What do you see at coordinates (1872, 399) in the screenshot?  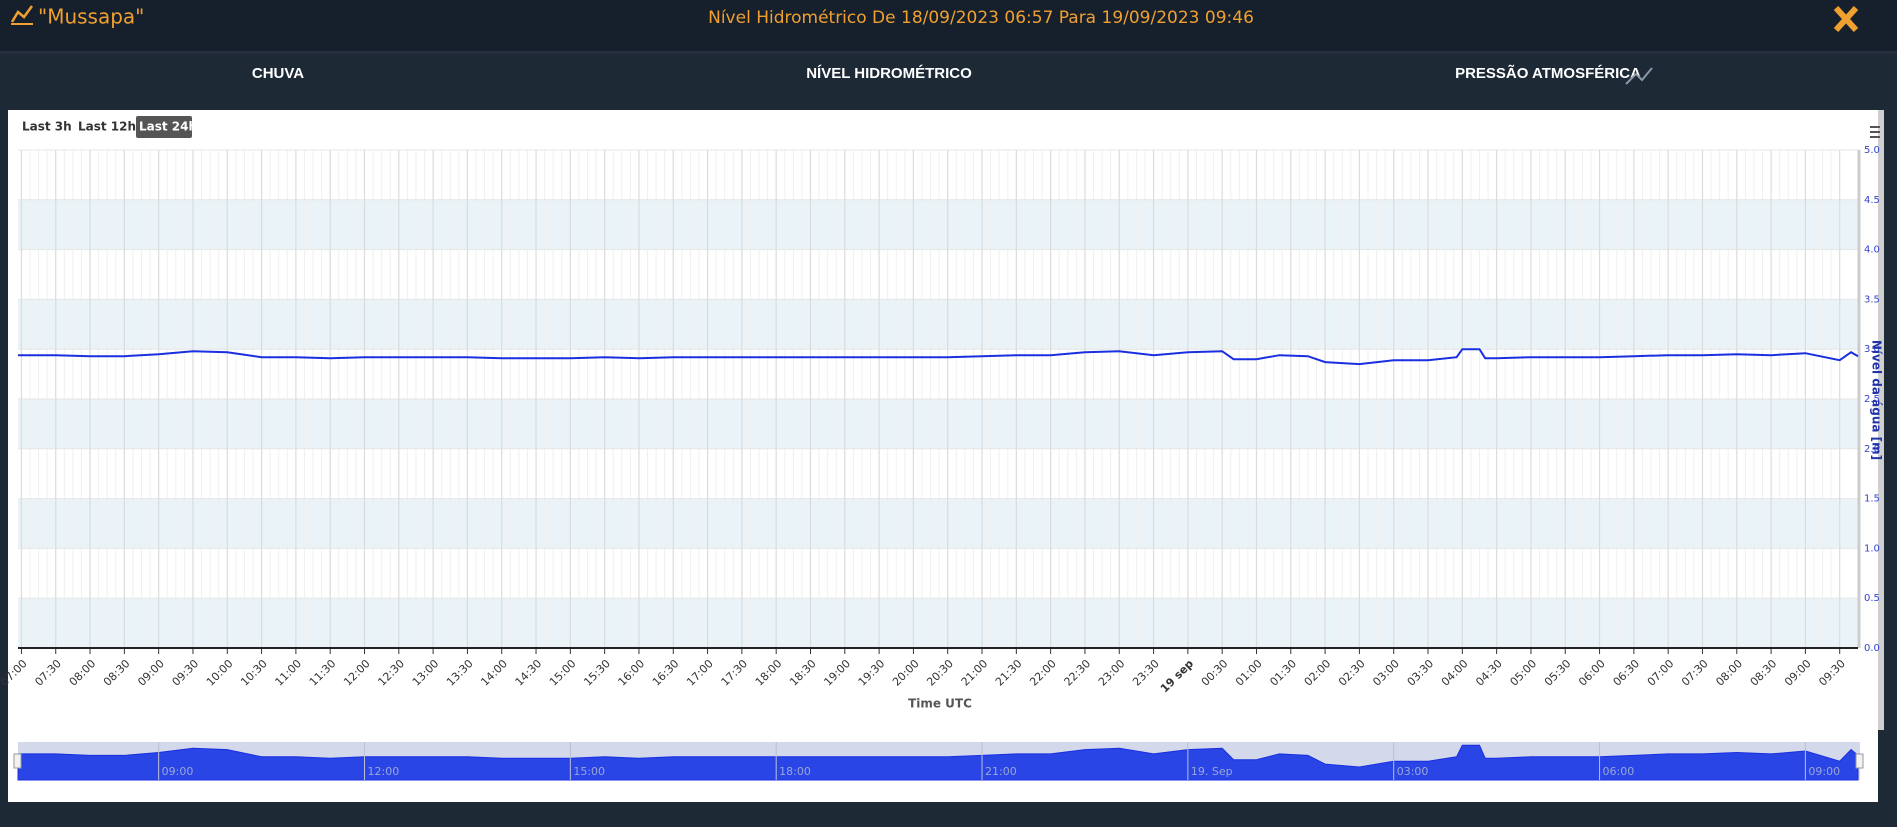 I see `y-tick-label: 2.5` at bounding box center [1872, 399].